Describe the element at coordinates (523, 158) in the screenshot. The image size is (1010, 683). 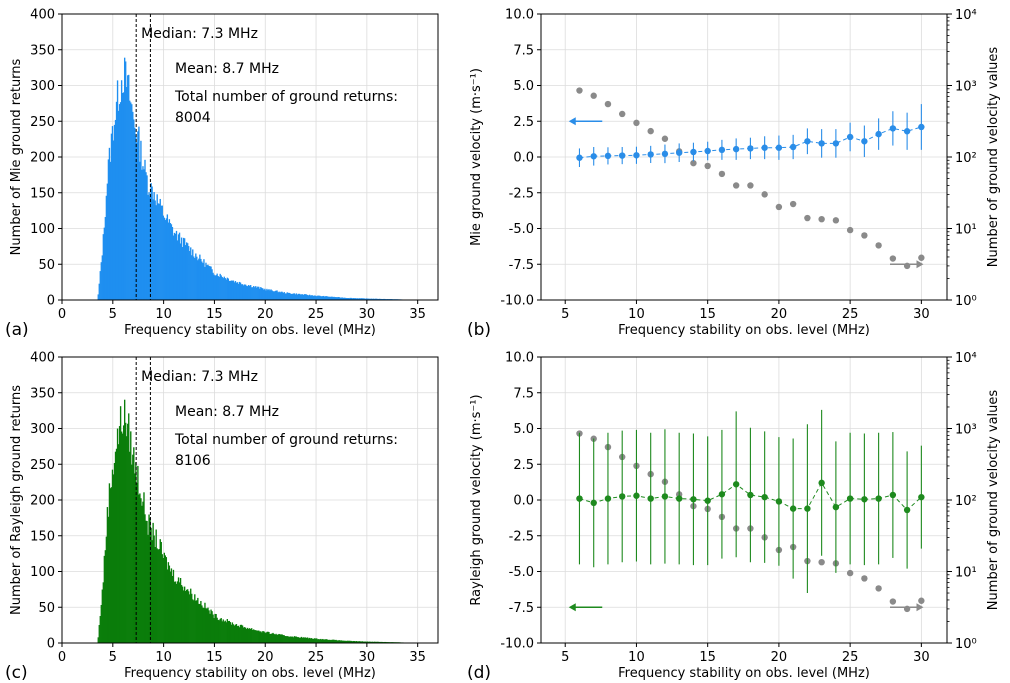
I see `y-tick-label: 0.0` at that location.